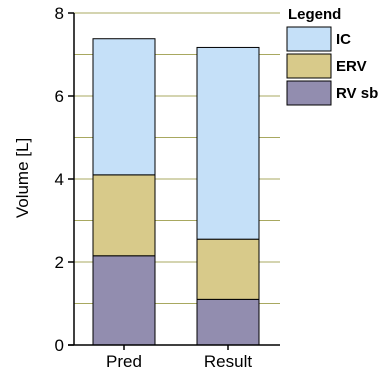  What do you see at coordinates (124, 361) in the screenshot?
I see `x-tick-label: Pred` at bounding box center [124, 361].